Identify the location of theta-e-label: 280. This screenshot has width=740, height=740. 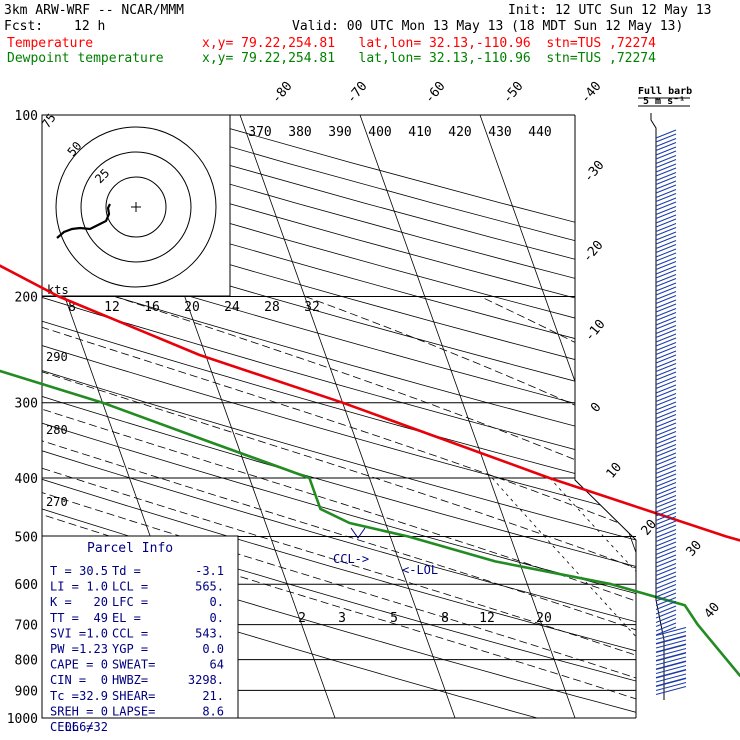
(57, 430).